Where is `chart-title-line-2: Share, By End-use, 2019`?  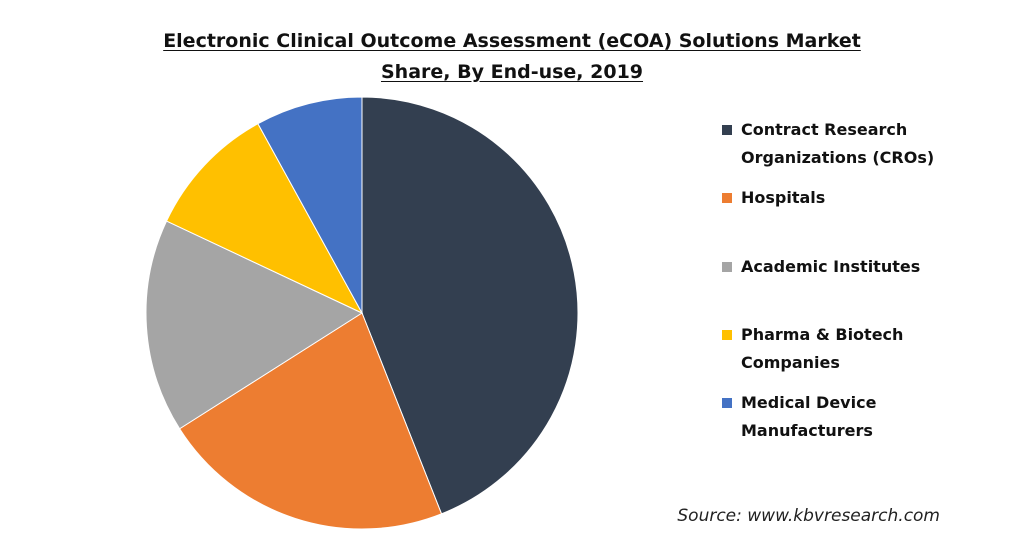
chart-title-line-2: Share, By End-use, 2019 is located at coordinates (512, 72).